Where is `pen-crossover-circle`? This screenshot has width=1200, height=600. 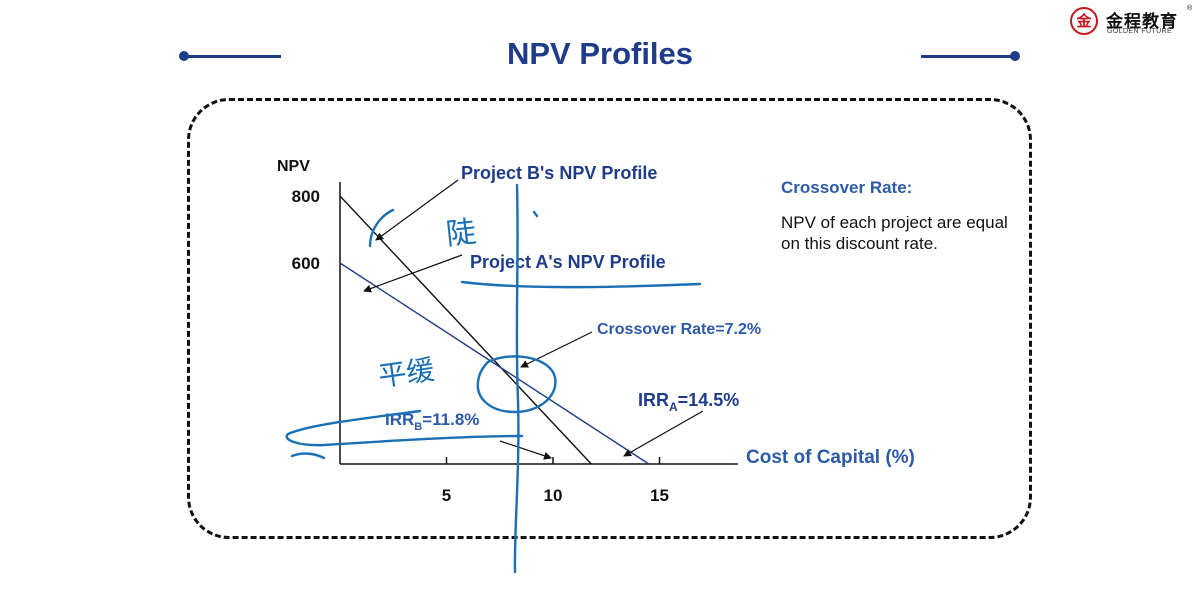
pen-crossover-circle is located at coordinates (516, 384).